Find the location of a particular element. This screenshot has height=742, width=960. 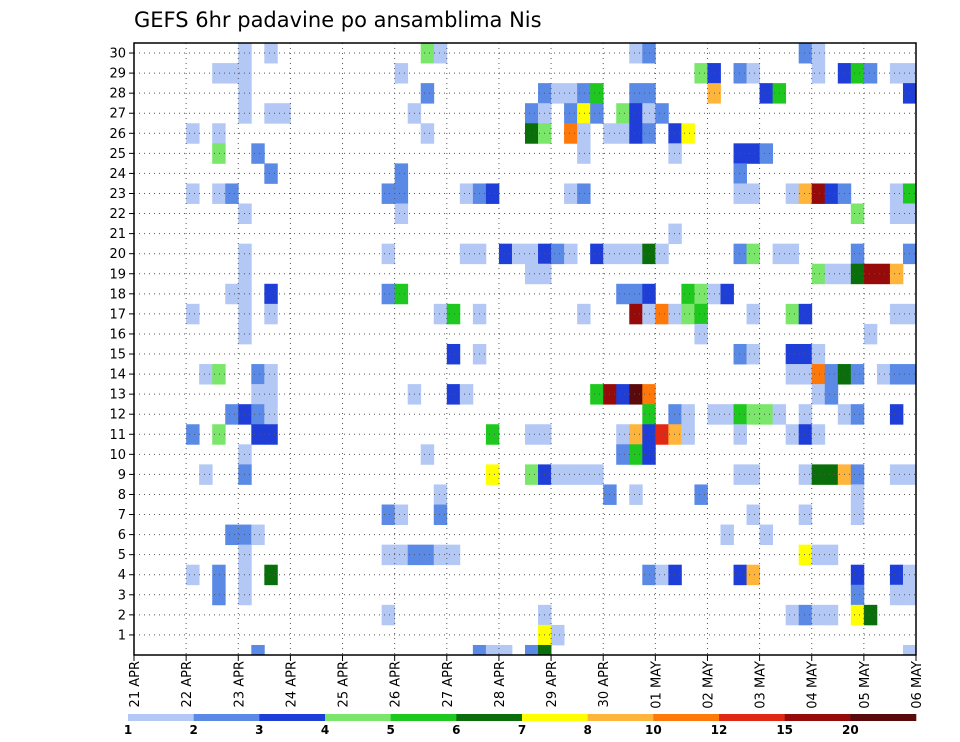

y-tick-label: 13 is located at coordinates (117, 395).